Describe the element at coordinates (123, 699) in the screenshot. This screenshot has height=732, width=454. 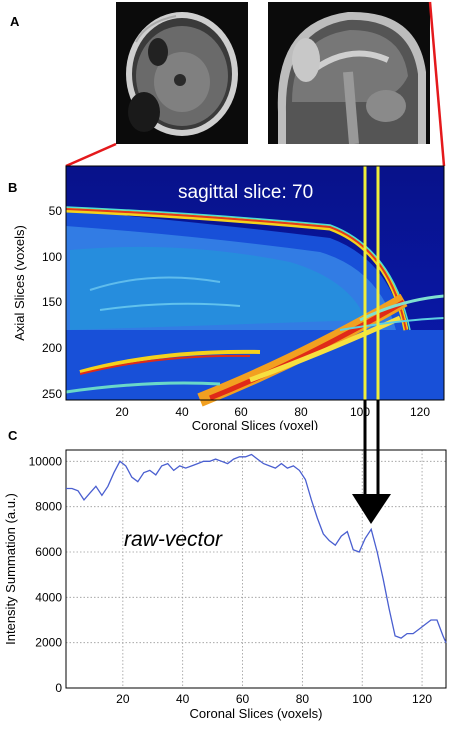
I see `chart-xtick: 20` at that location.